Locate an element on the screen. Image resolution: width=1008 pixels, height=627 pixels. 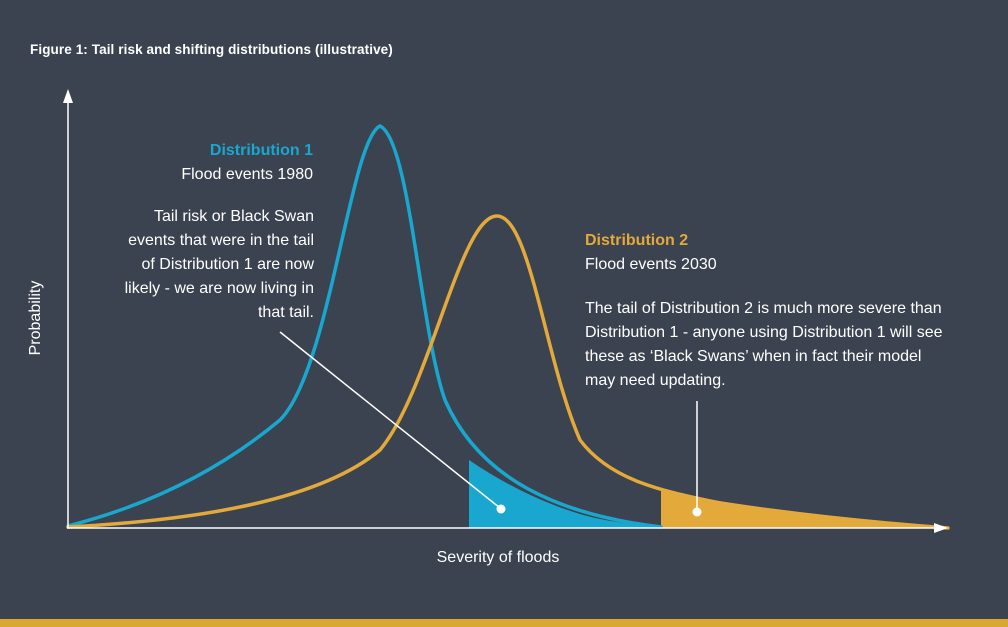
dist2-callout-dot is located at coordinates (697, 512).